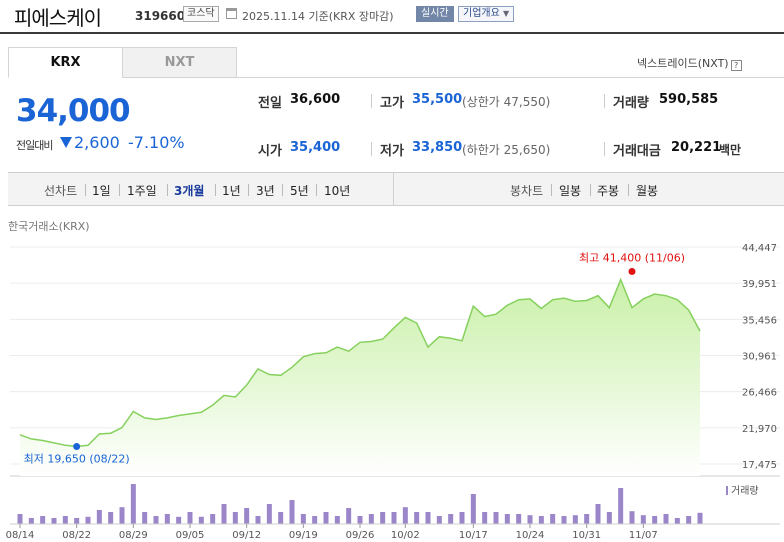  I want to click on nextrade-link: 넥스트레이드(NXT)?, so click(689, 63).